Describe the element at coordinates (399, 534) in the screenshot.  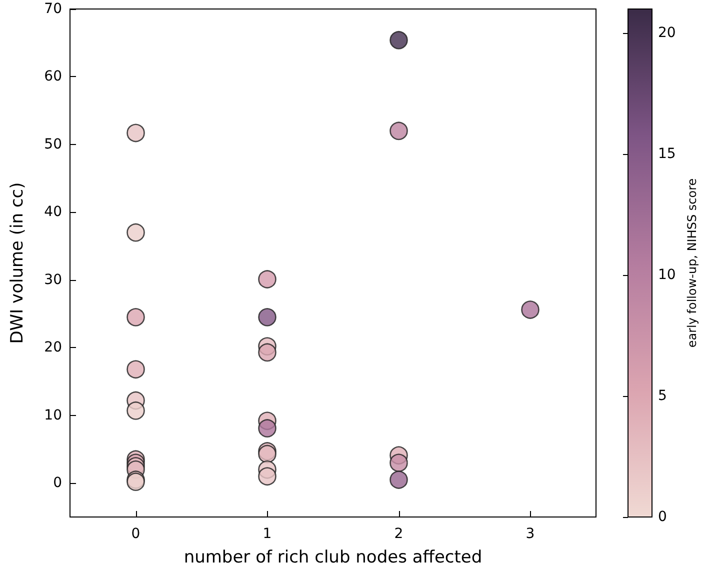
I see `x-tick-label: 2` at that location.